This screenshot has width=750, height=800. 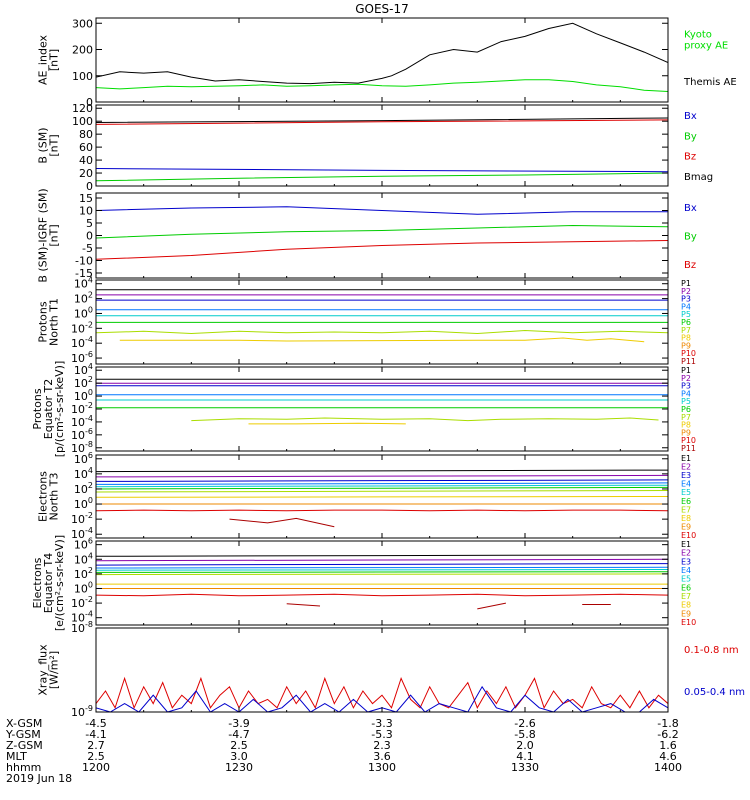 What do you see at coordinates (686, 553) in the screenshot?
I see `legend-entry: E2` at bounding box center [686, 553].